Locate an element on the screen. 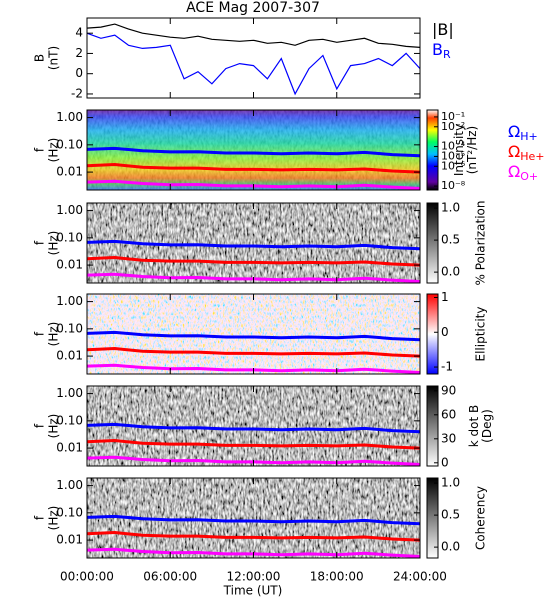  legend-subscript: O+ is located at coordinates (529, 176).